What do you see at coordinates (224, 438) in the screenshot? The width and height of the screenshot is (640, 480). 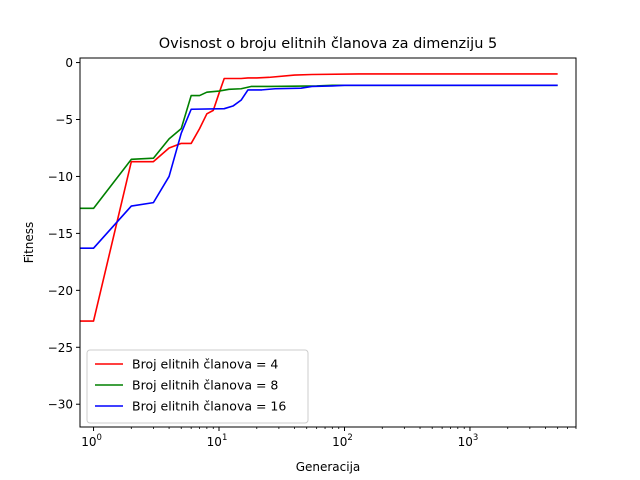 I see `x-tick-label-exponent: 1` at bounding box center [224, 438].